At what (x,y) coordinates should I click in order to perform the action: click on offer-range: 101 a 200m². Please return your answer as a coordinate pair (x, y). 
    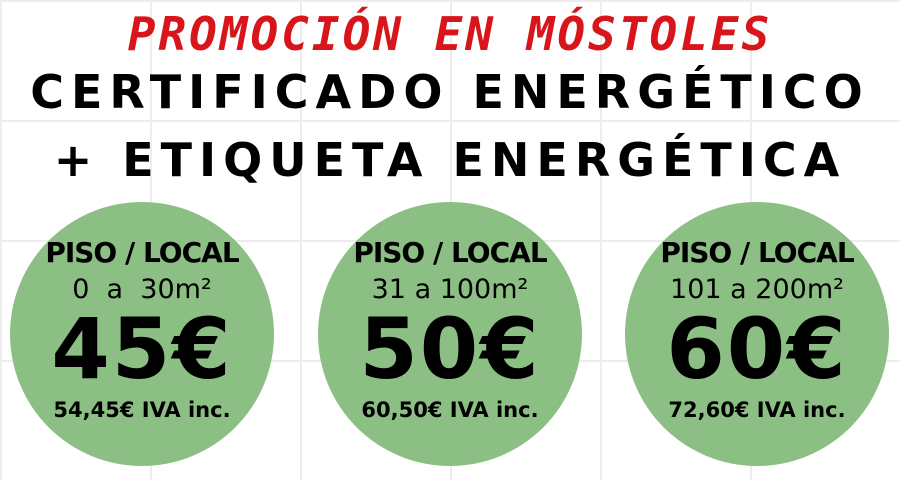
    Looking at the image, I should click on (757, 289).